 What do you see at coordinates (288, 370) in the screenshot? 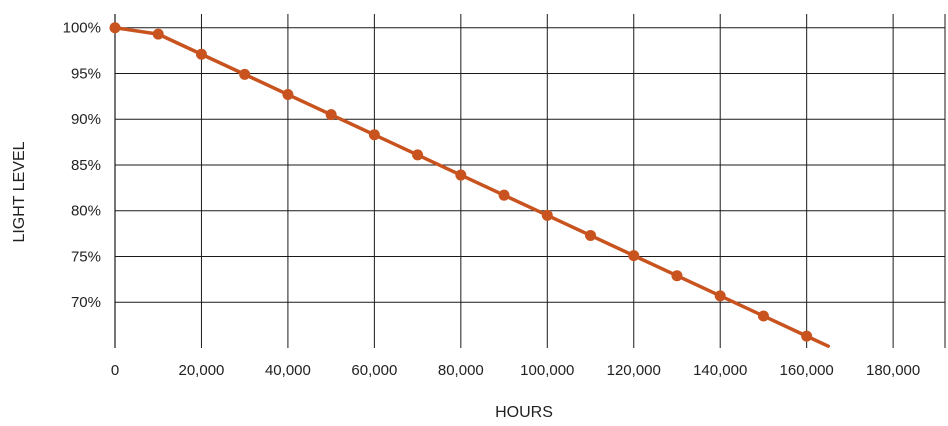
I see `x-tick-label: 40,000` at bounding box center [288, 370].